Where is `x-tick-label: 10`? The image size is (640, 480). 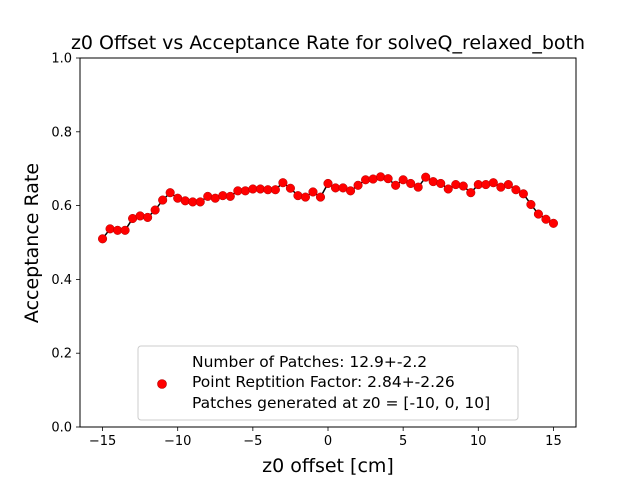 x-tick-label: 10 is located at coordinates (478, 441).